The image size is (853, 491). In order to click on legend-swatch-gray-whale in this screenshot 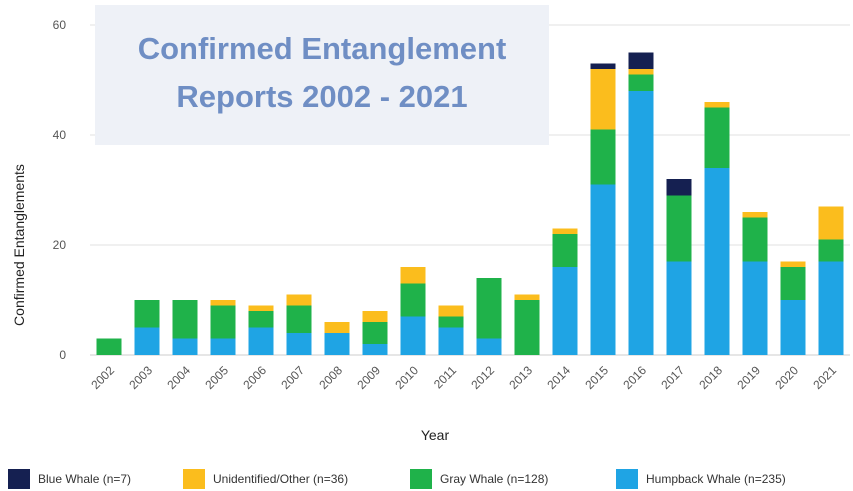, I will do `click(421, 479)`.